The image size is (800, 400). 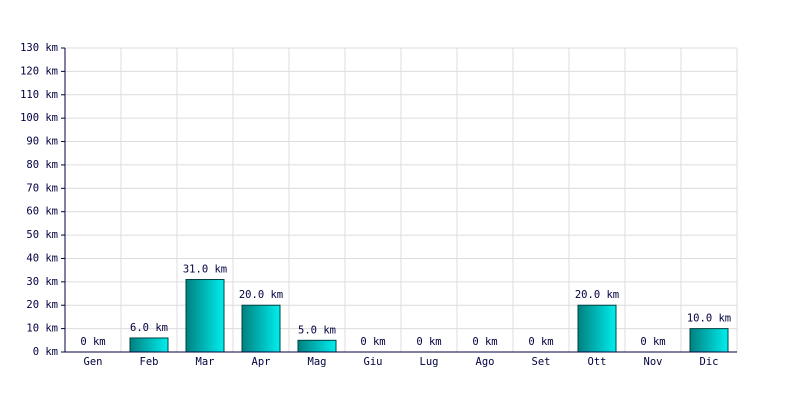 What do you see at coordinates (42, 188) in the screenshot?
I see `y-tick-label: 70 km` at bounding box center [42, 188].